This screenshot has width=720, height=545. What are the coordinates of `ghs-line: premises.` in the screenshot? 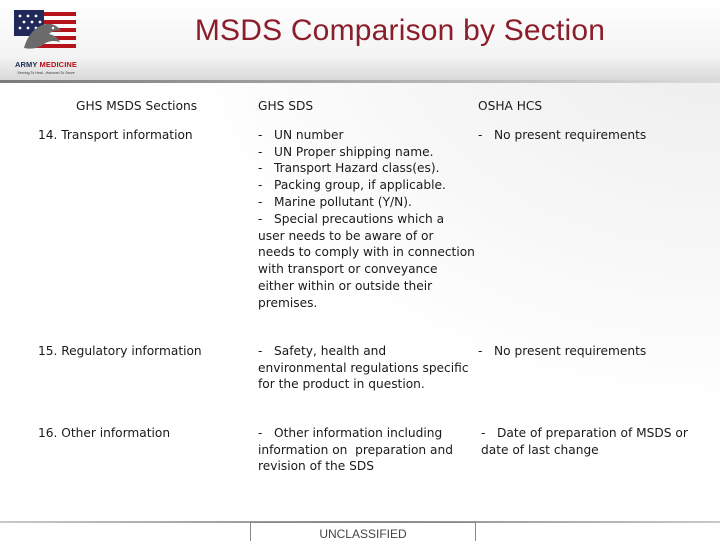 It's located at (288, 302).